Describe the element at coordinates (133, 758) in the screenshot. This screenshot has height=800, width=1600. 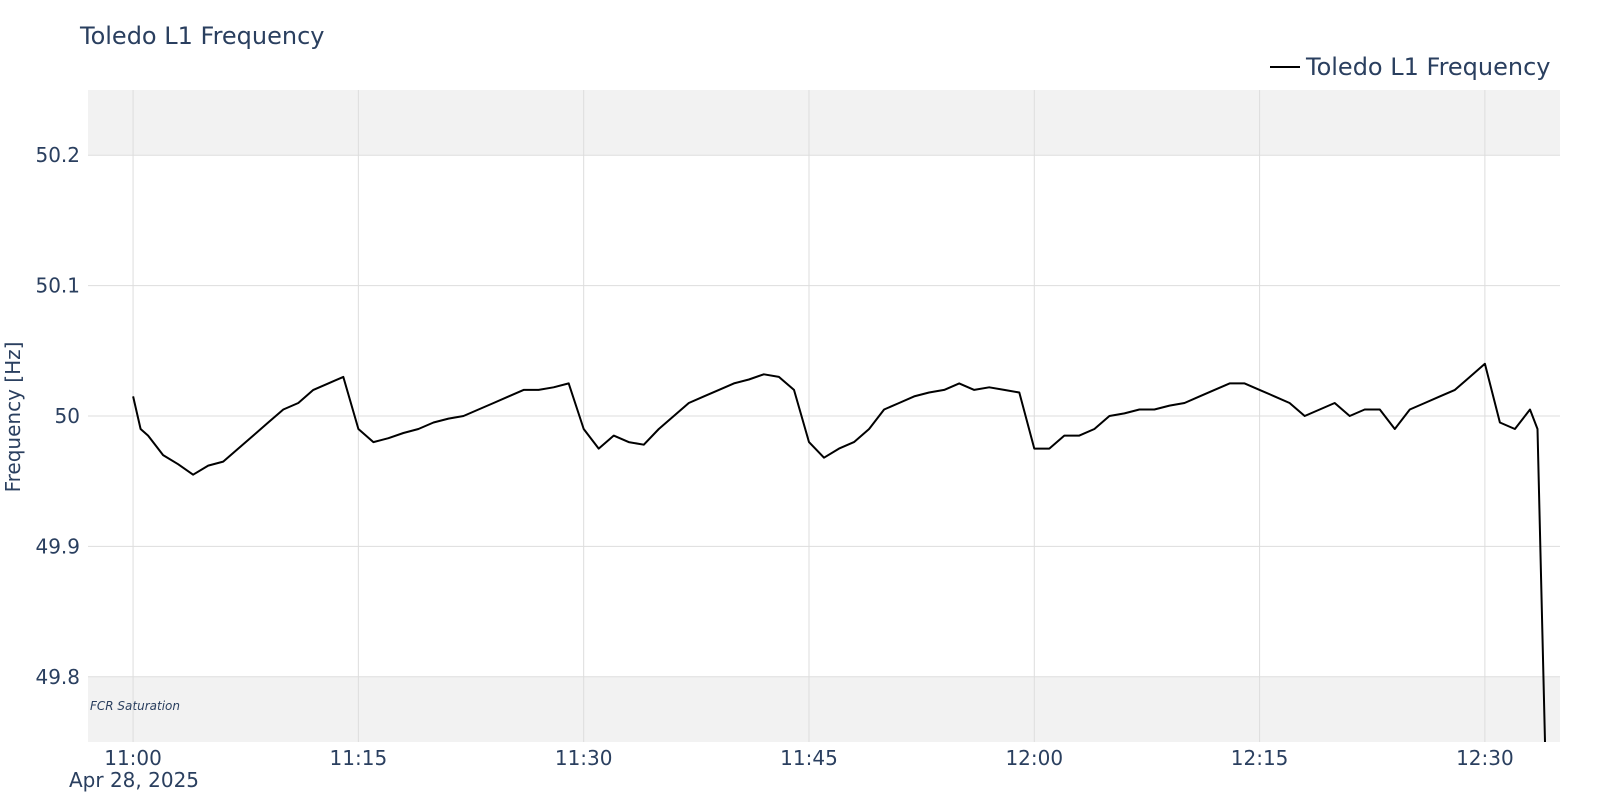
I see `x-tick-label: 11:00` at that location.